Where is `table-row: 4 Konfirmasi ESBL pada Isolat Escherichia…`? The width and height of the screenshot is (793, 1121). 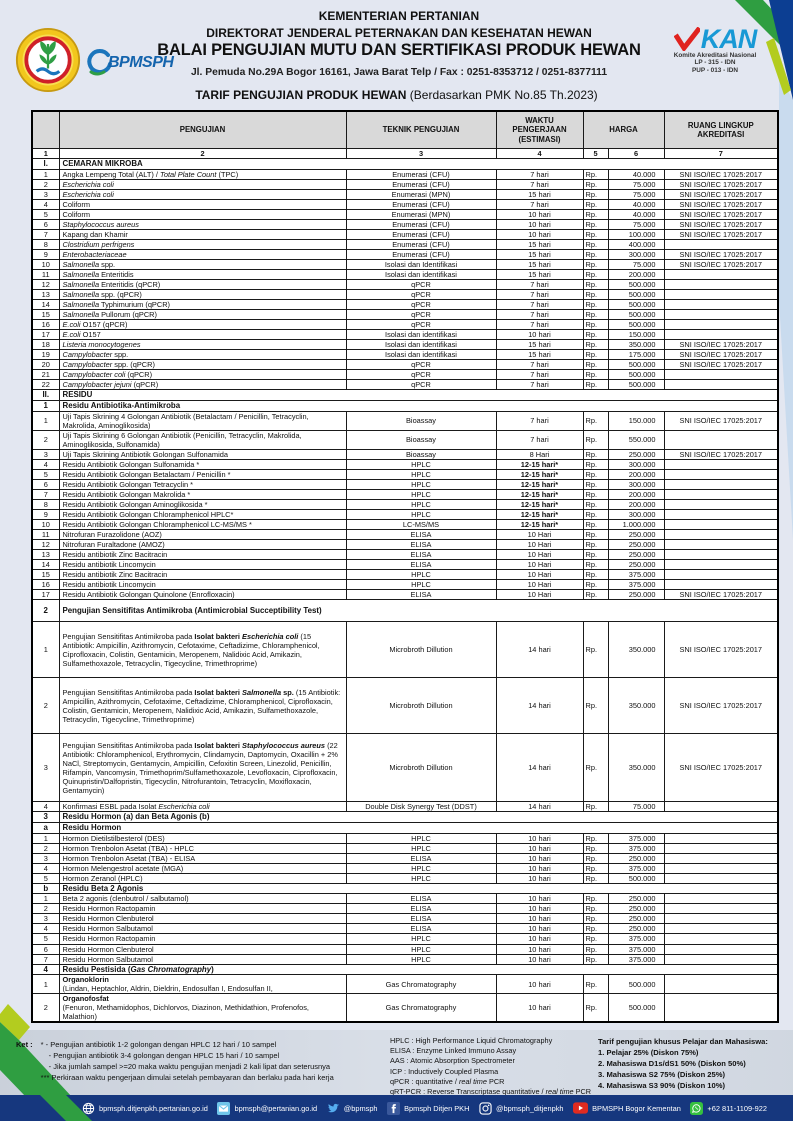 table-row: 4 Konfirmasi ESBL pada Isolat Escherichia… is located at coordinates (405, 807).